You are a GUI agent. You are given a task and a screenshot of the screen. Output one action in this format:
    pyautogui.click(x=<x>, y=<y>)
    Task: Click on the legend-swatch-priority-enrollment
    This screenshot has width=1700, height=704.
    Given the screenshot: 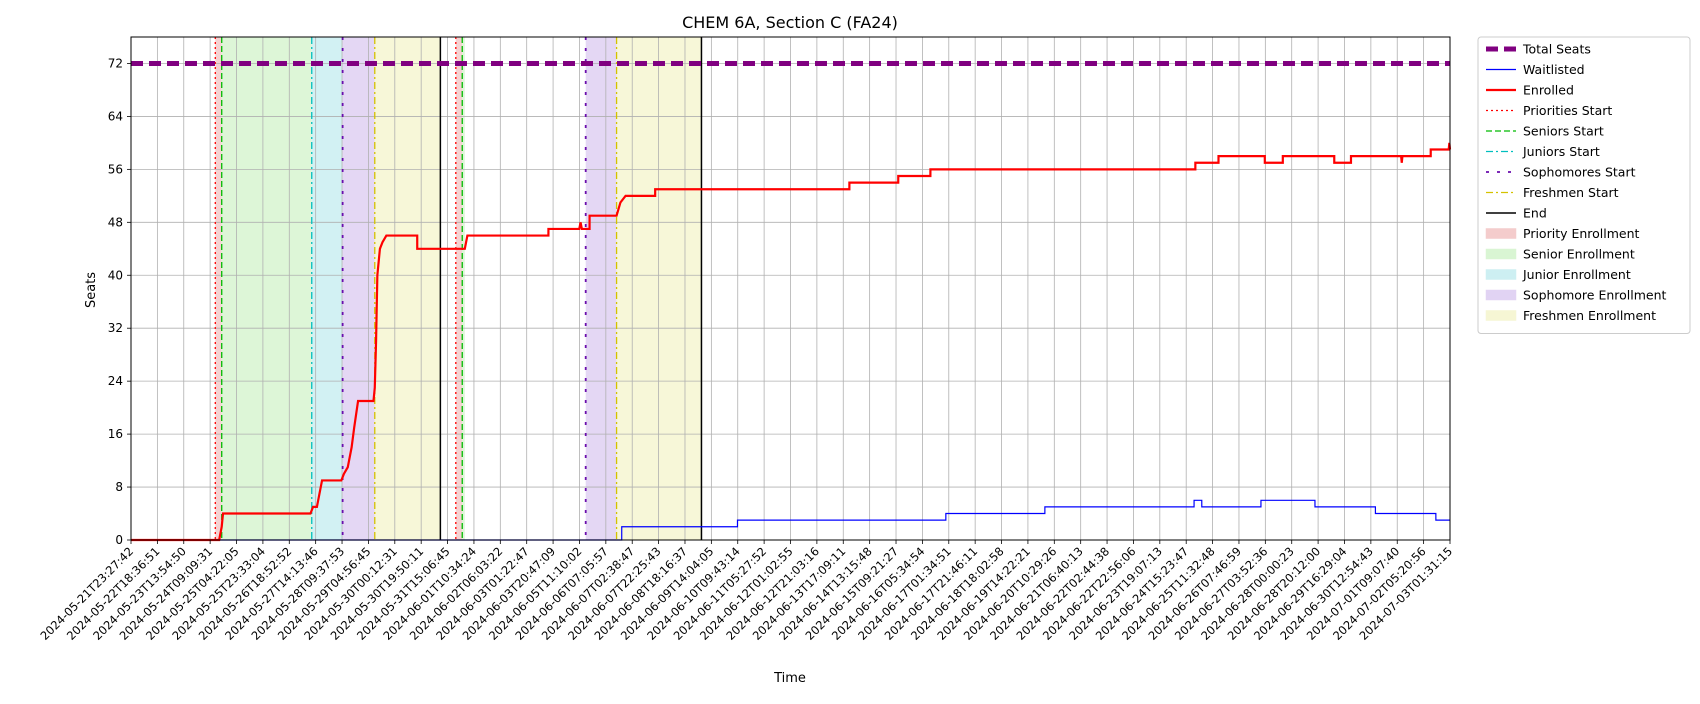 What is the action you would take?
    pyautogui.click(x=1501, y=233)
    